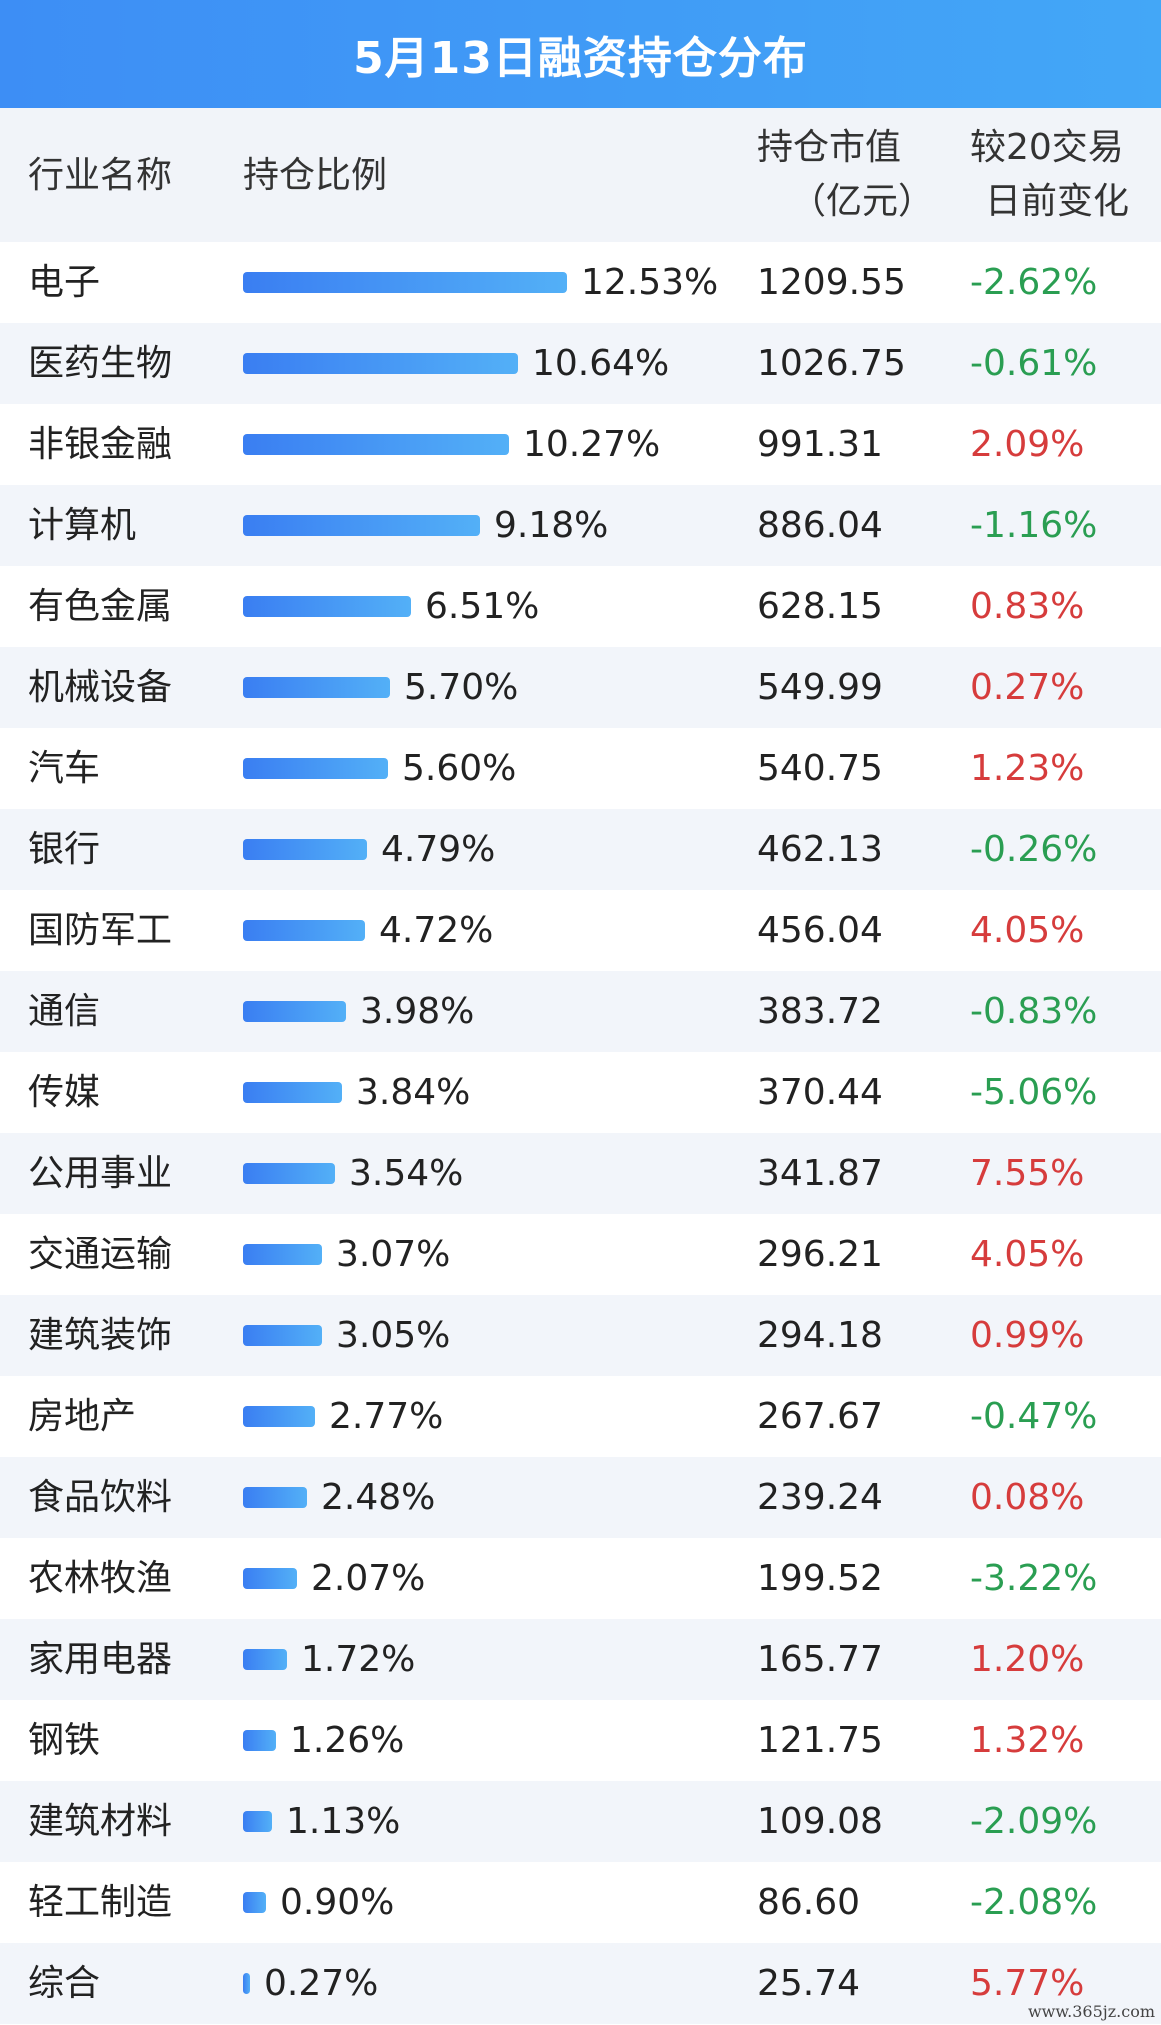 The image size is (1161, 2025). What do you see at coordinates (461, 687) in the screenshot?
I see `ratio-label: 5.70%` at bounding box center [461, 687].